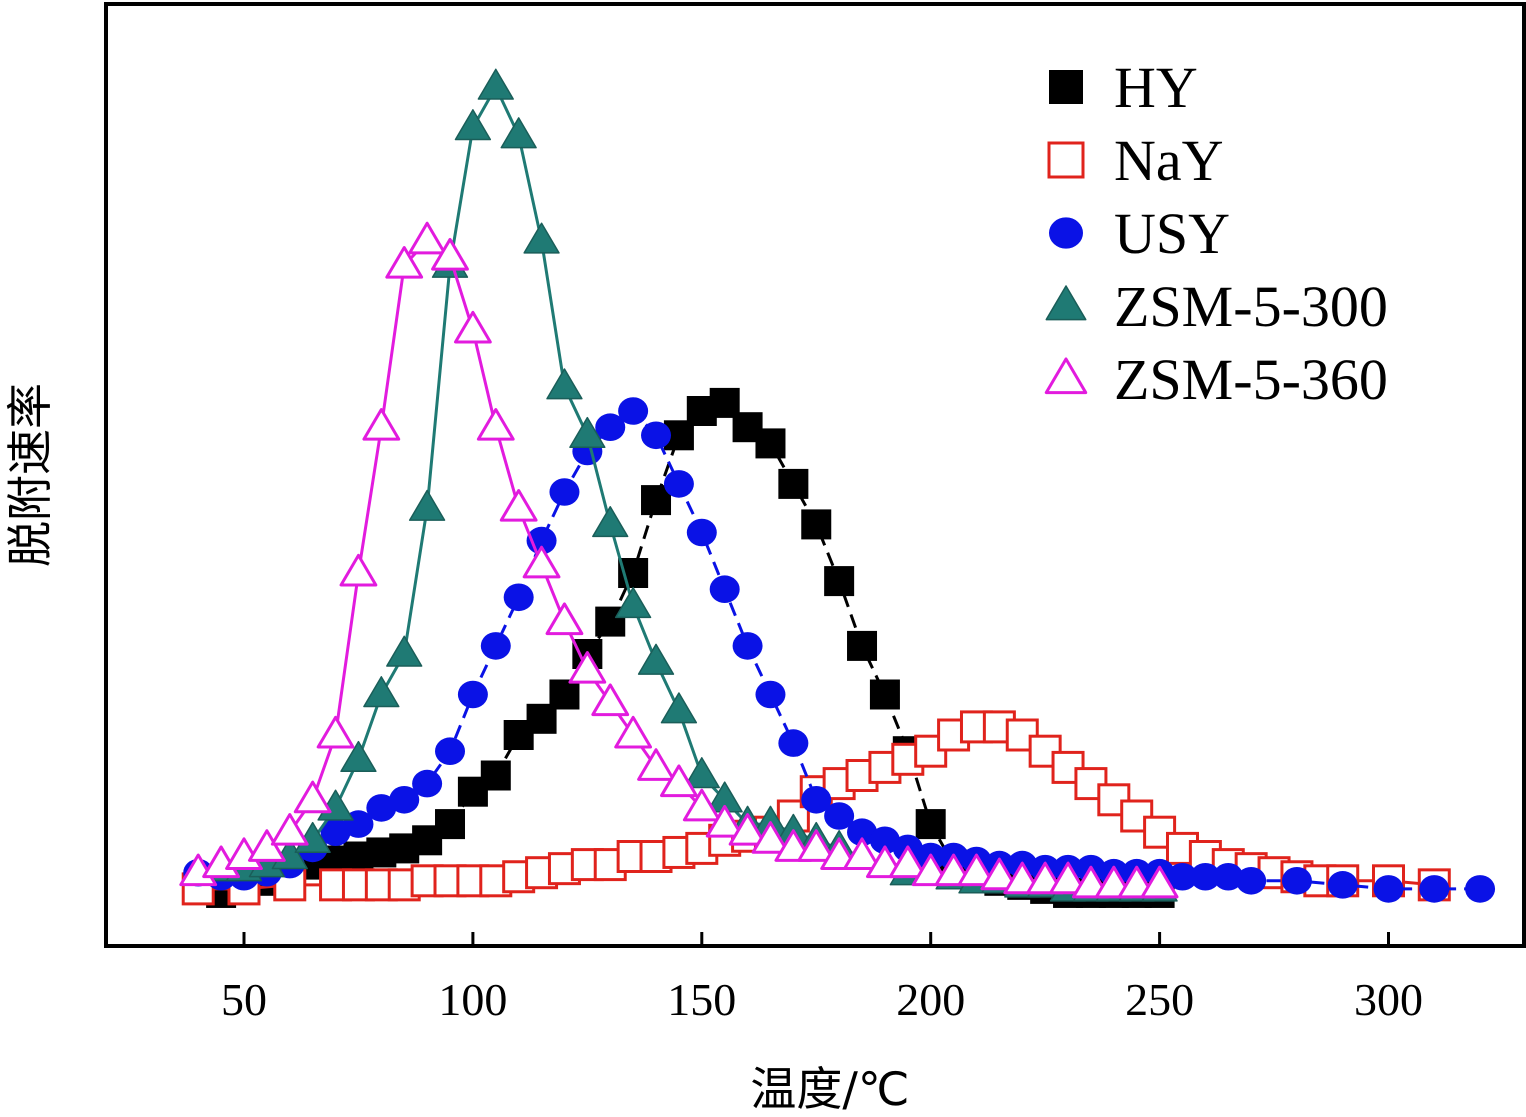 This screenshot has width=1526, height=1117. Describe the element at coordinates (822, 978) in the screenshot. I see `x-axis-ticks: 50 100 150 200 250 300` at that location.